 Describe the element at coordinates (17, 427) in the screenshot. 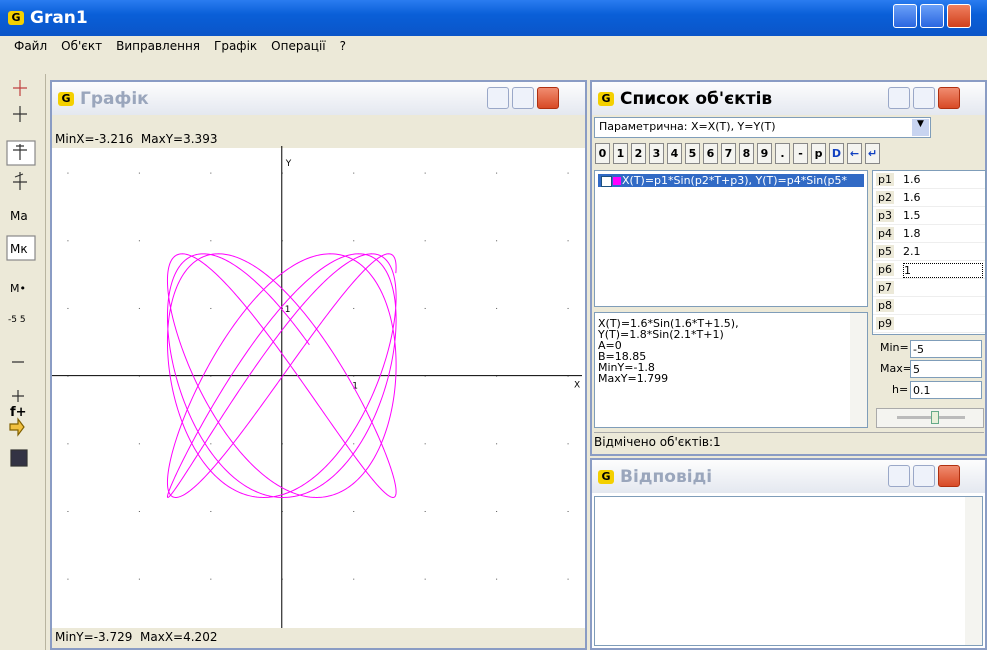

I see `tool-open` at that location.